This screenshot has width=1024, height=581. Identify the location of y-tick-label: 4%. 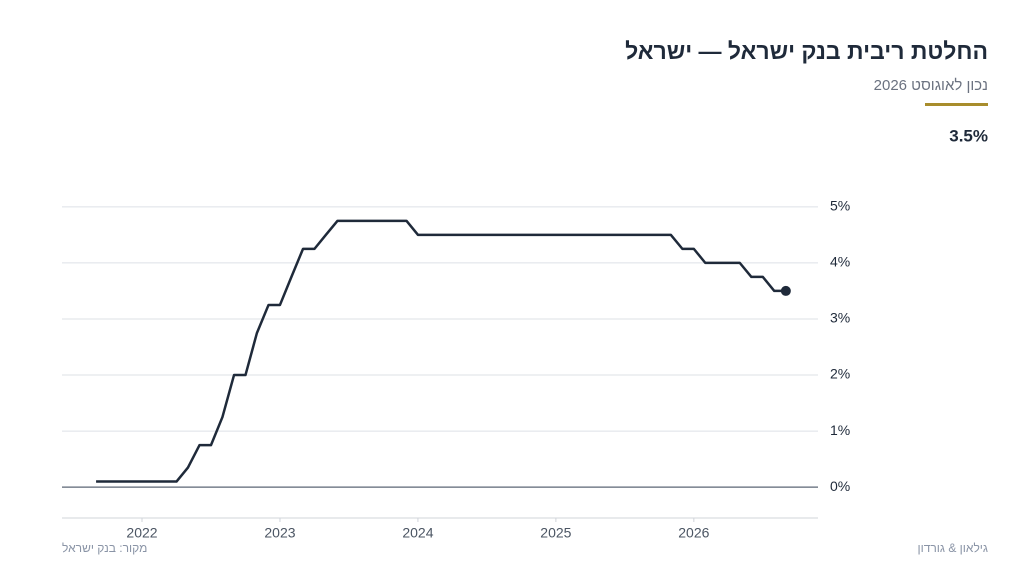
(840, 262).